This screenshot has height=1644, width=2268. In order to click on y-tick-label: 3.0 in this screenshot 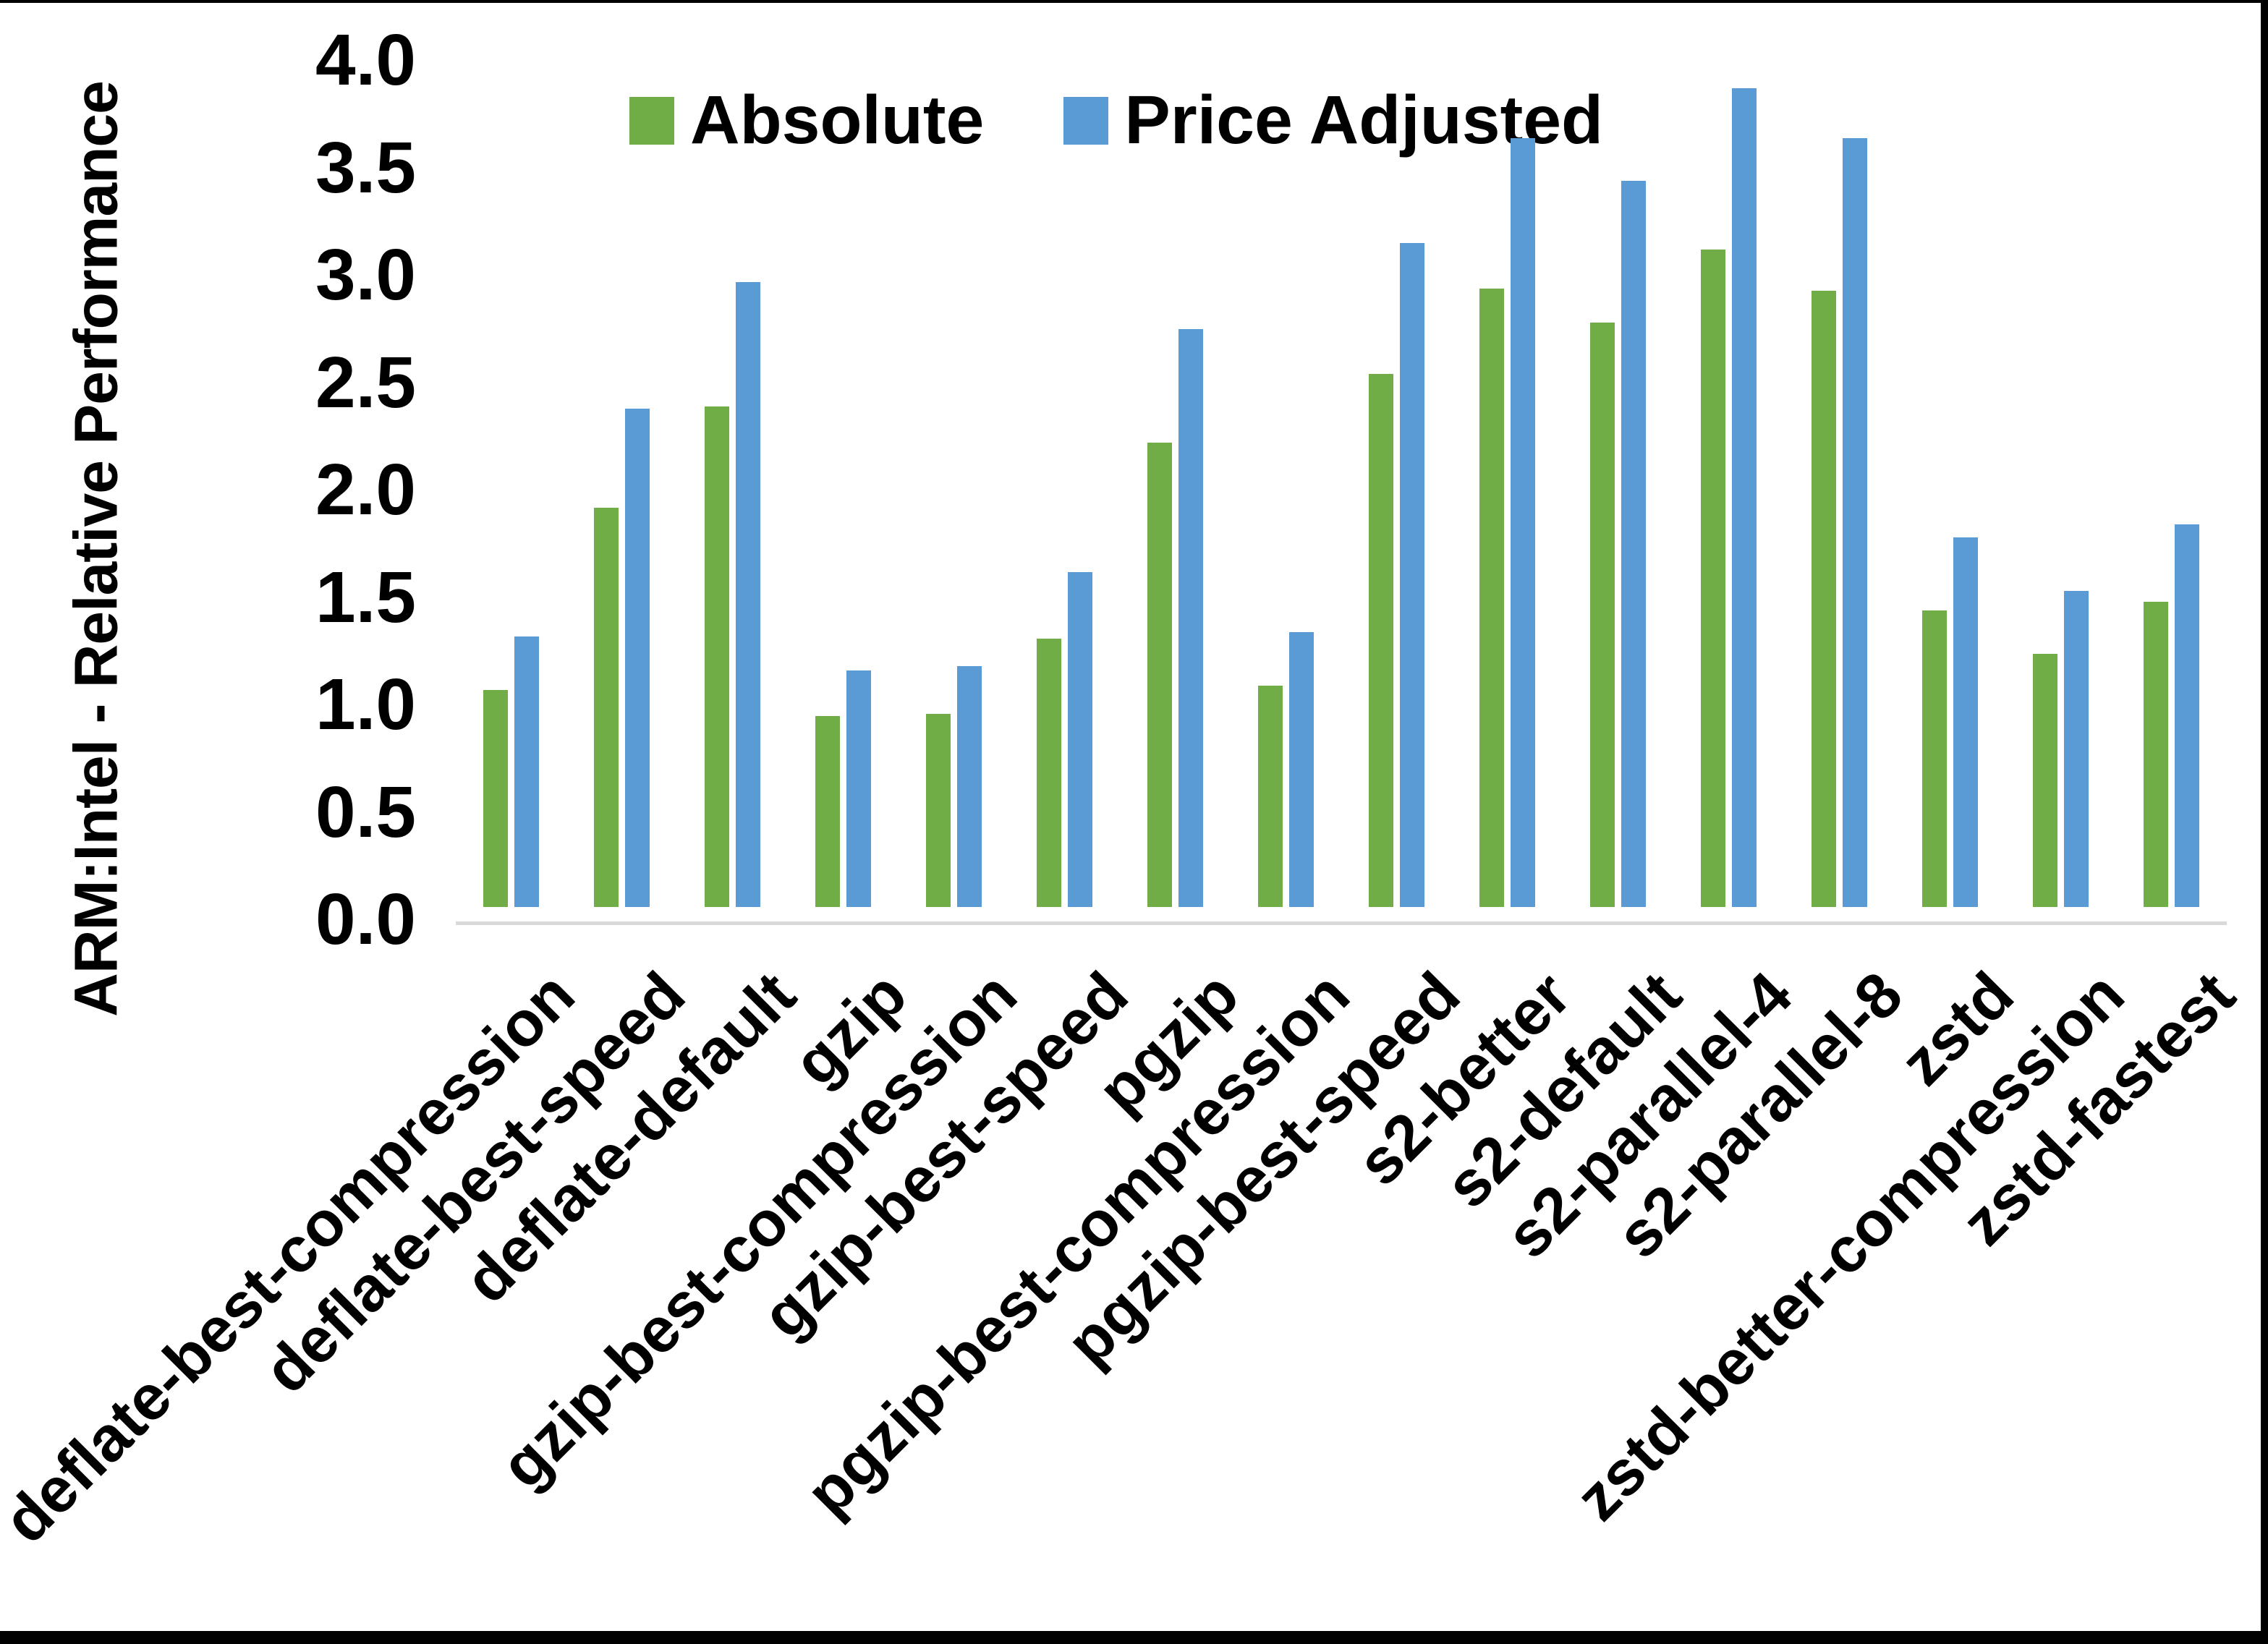, I will do `click(365, 274)`.